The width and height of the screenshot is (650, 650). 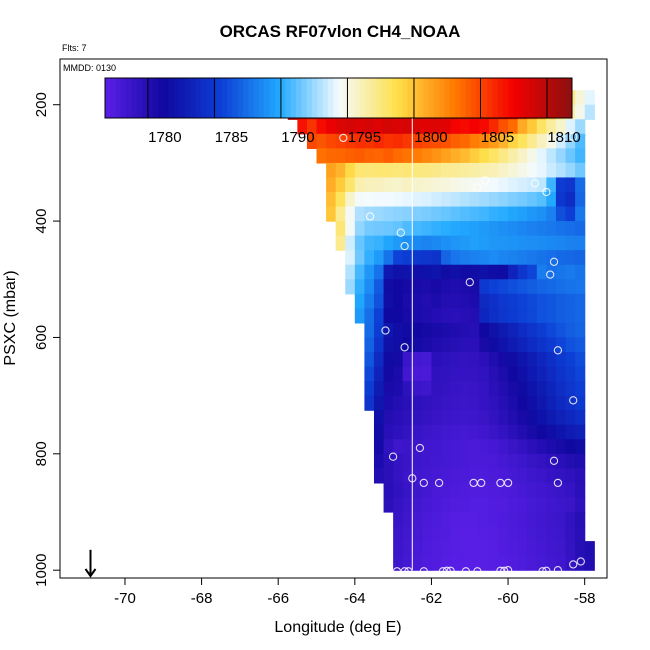 I want to click on y-tick-label: 400, so click(x=41, y=221).